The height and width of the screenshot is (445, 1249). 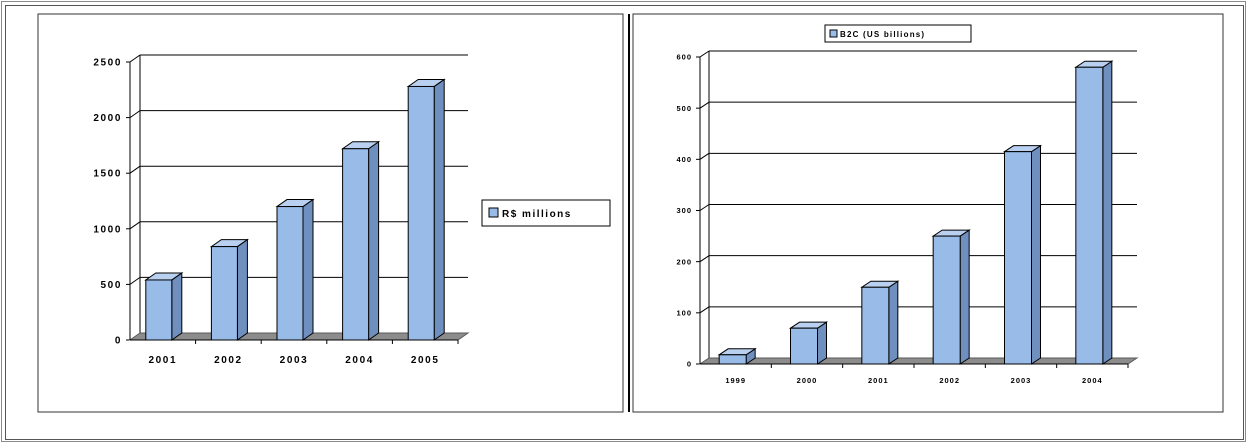 I want to click on chart-1-legend-swatch, so click(x=493, y=212).